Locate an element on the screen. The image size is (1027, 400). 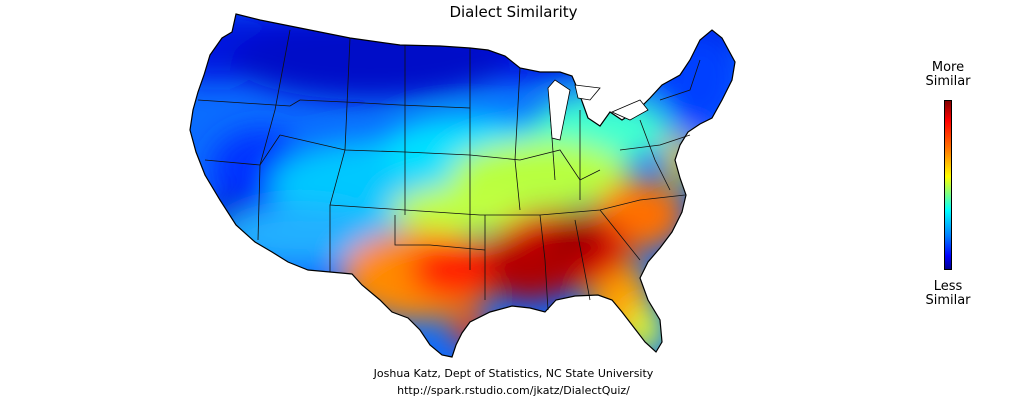
legend-colorbar is located at coordinates (948, 185).